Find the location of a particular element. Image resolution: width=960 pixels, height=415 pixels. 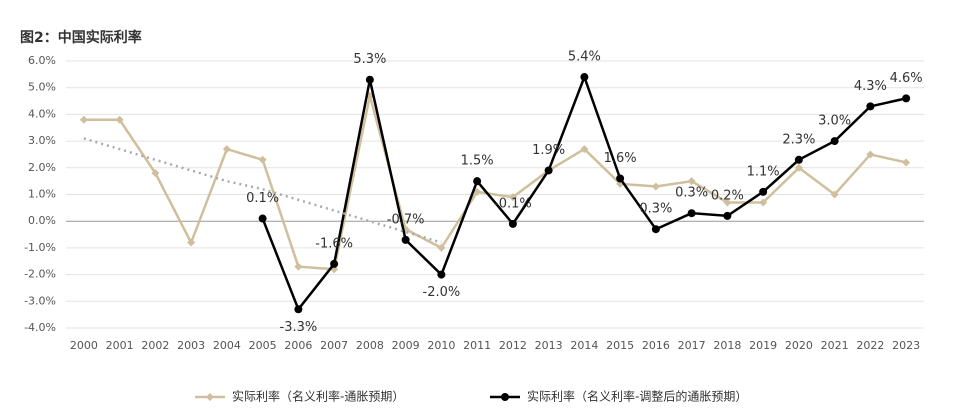

y-tick-label: -4.0% is located at coordinates (40, 327).